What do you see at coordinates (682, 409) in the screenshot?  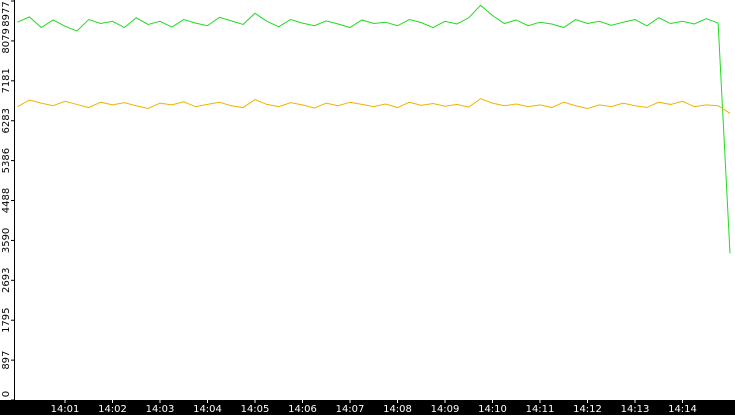 I see `x-tick-label: 14:14` at bounding box center [682, 409].